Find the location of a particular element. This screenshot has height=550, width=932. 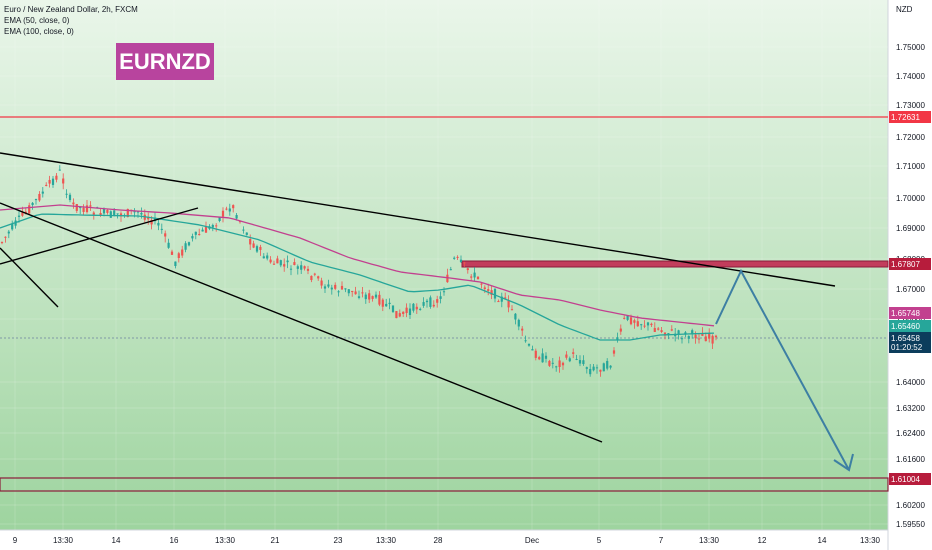

level-price-tag-label: 1.67807 is located at coordinates (905, 264).